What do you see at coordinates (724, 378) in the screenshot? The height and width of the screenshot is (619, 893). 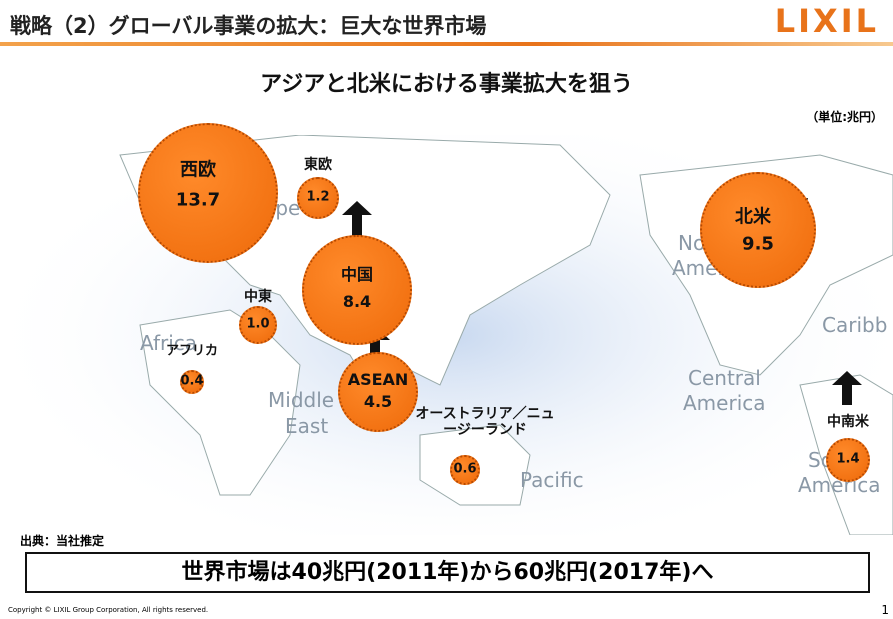 I see `map-label: Central` at bounding box center [724, 378].